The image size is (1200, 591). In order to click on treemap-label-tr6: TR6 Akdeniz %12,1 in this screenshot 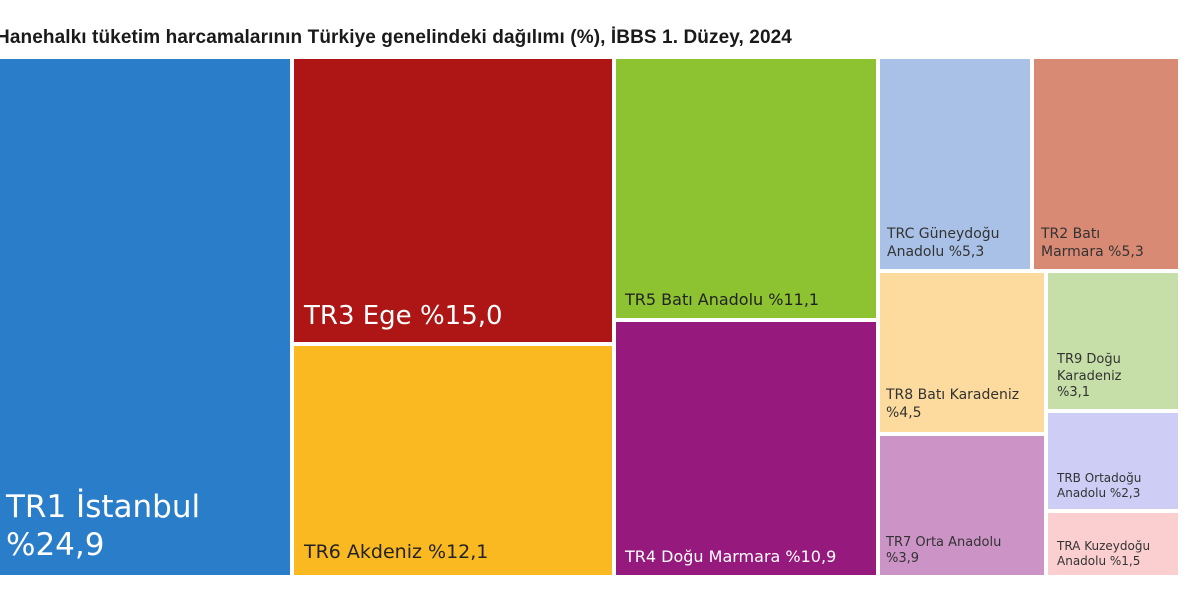, I will do `click(456, 553)`.